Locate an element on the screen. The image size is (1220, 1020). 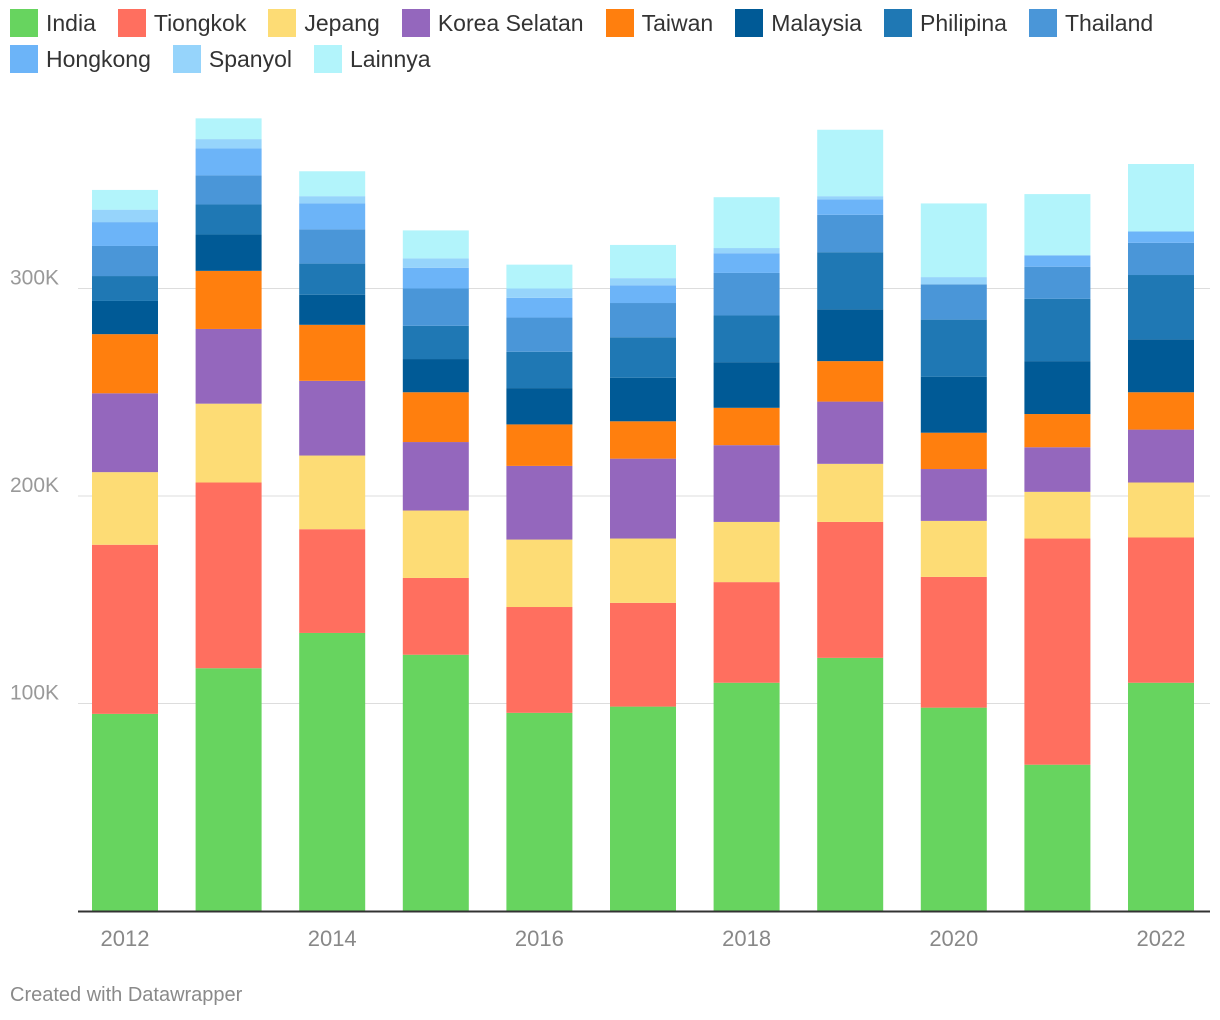
legend-item: Philipina is located at coordinates (945, 23).